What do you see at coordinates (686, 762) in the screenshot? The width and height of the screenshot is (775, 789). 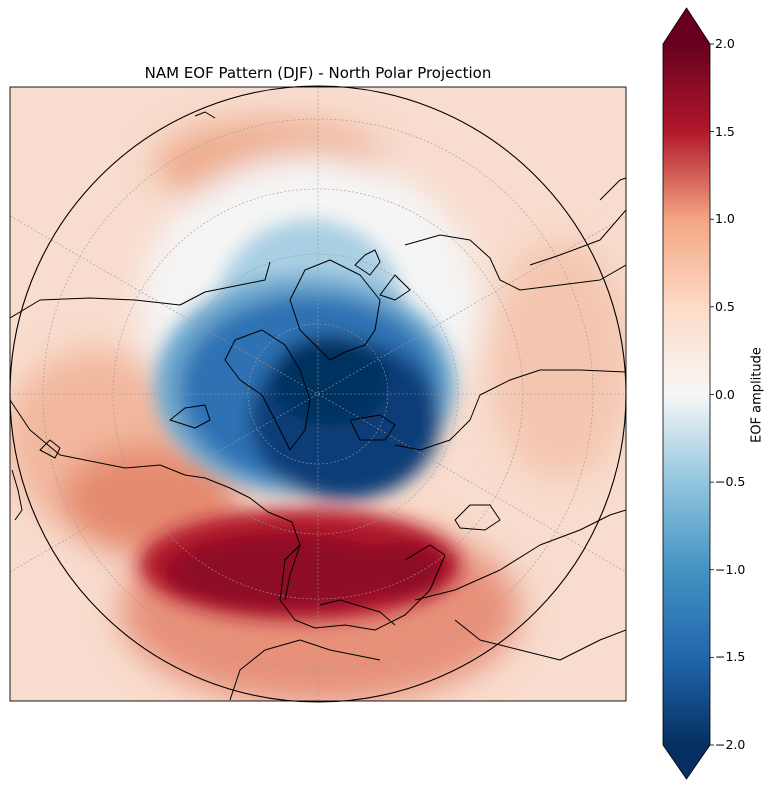 I see `colorbar-extend-min` at bounding box center [686, 762].